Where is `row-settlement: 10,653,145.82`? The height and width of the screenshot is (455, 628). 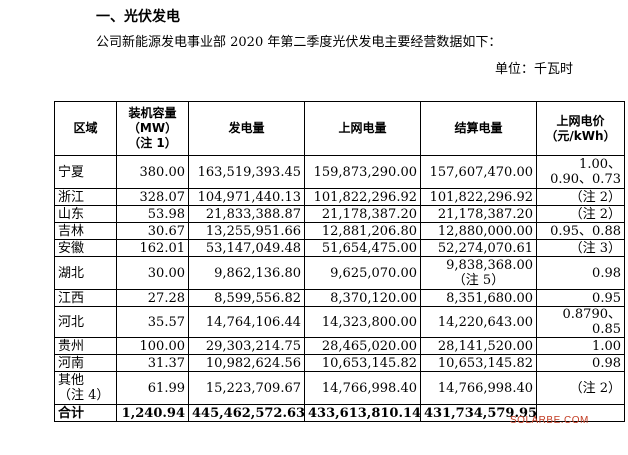 row-settlement: 10,653,145.82 is located at coordinates (478, 363).